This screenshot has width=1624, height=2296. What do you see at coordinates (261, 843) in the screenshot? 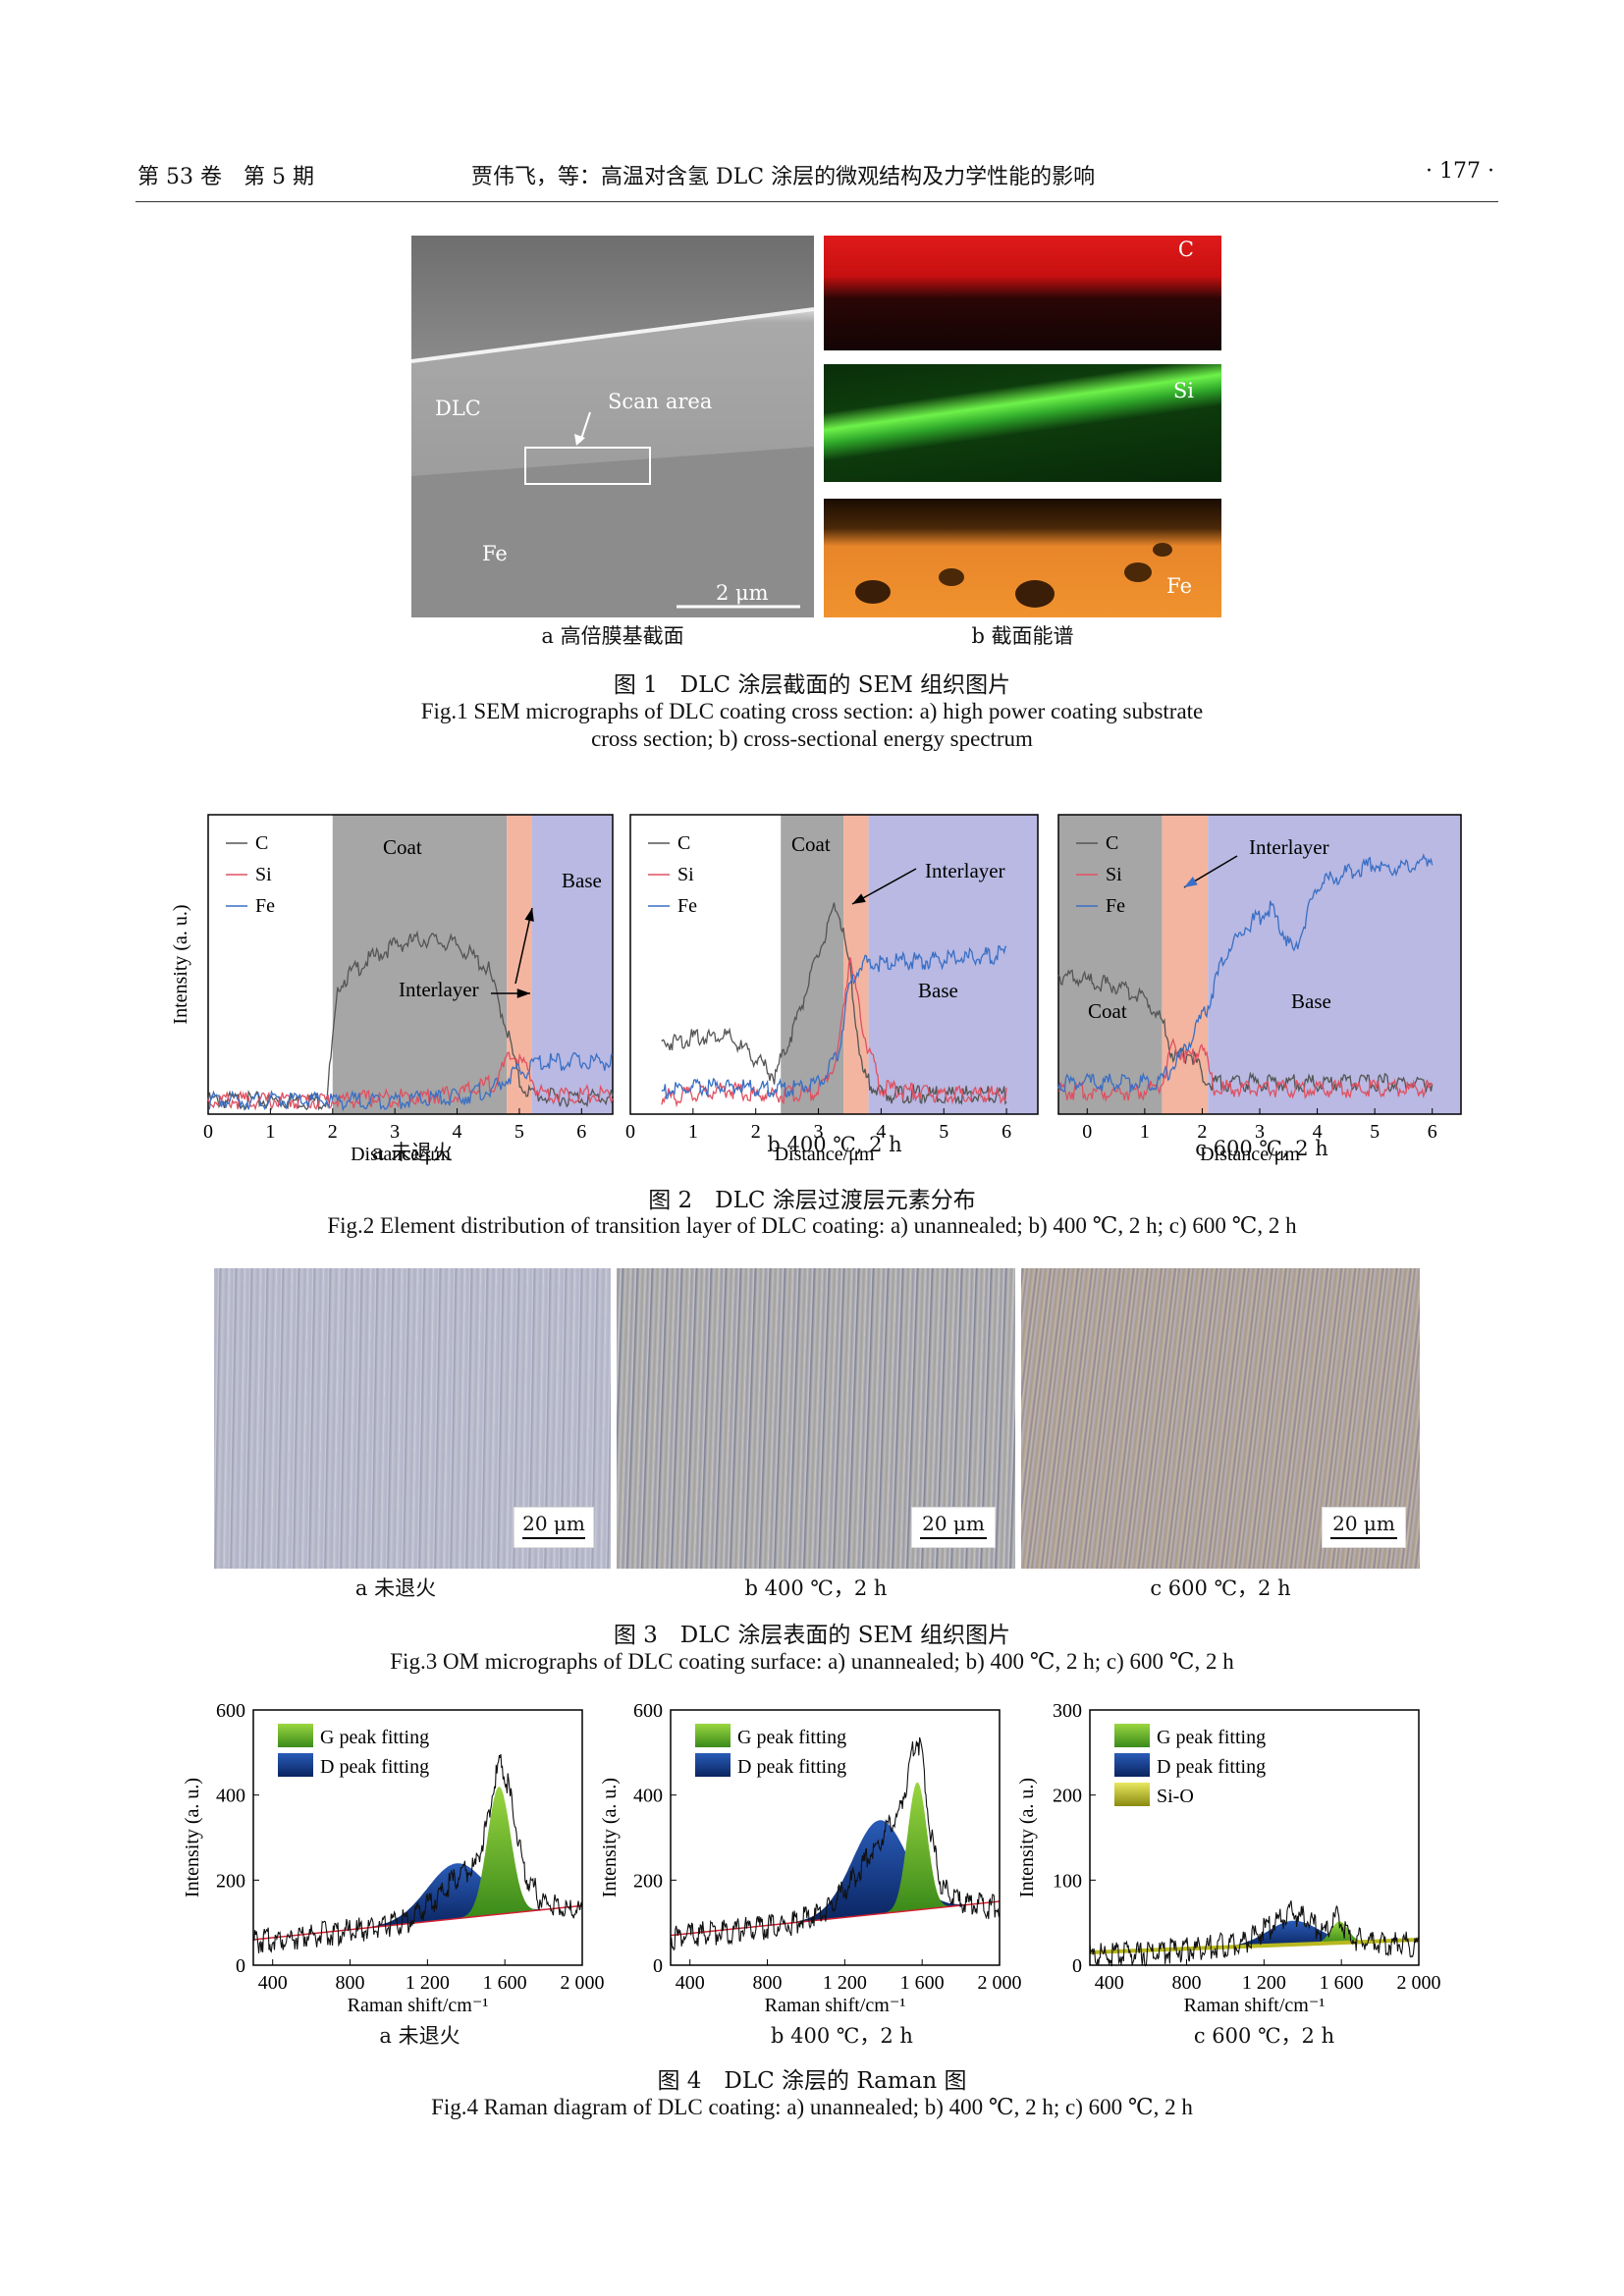
I see `fig2-legend-c: C` at bounding box center [261, 843].